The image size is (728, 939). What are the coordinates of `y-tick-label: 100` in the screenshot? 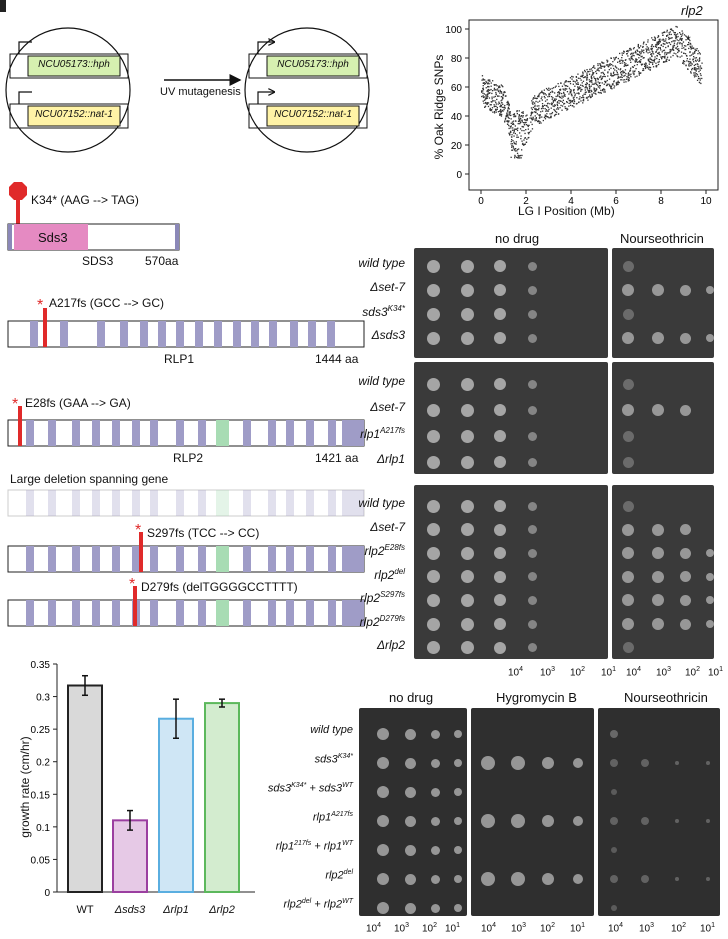 It's located at (453, 30).